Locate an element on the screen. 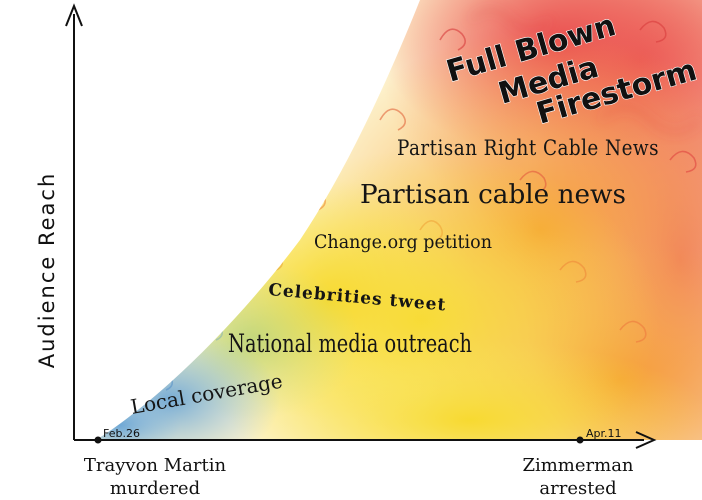 This screenshot has height=500, width=702. start-marker: Feb.26 is located at coordinates (117, 435).